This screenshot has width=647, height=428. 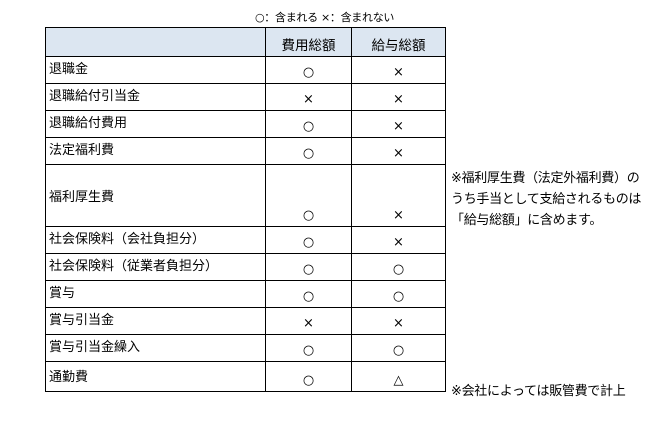 I want to click on salary-total-mark: △, so click(x=398, y=376).